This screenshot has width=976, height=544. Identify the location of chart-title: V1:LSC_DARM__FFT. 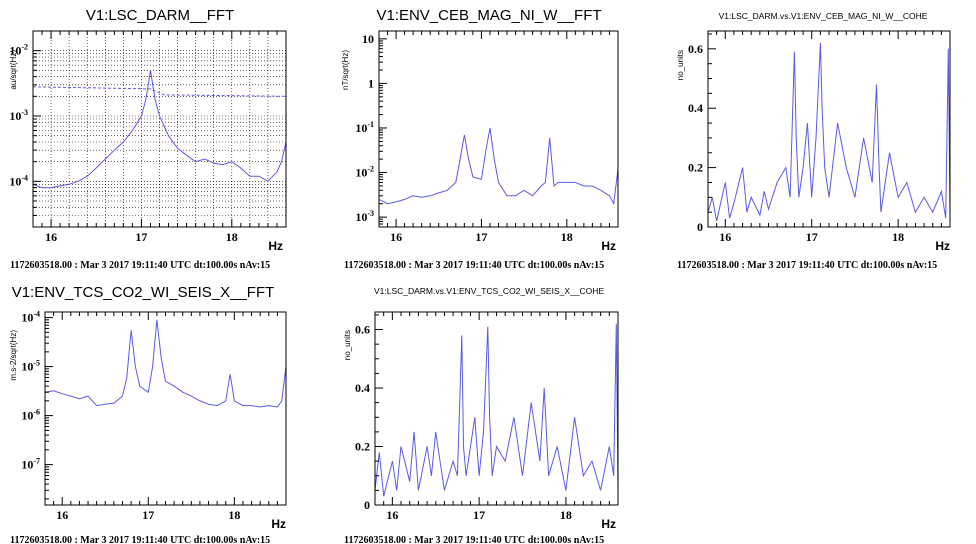
(160, 15).